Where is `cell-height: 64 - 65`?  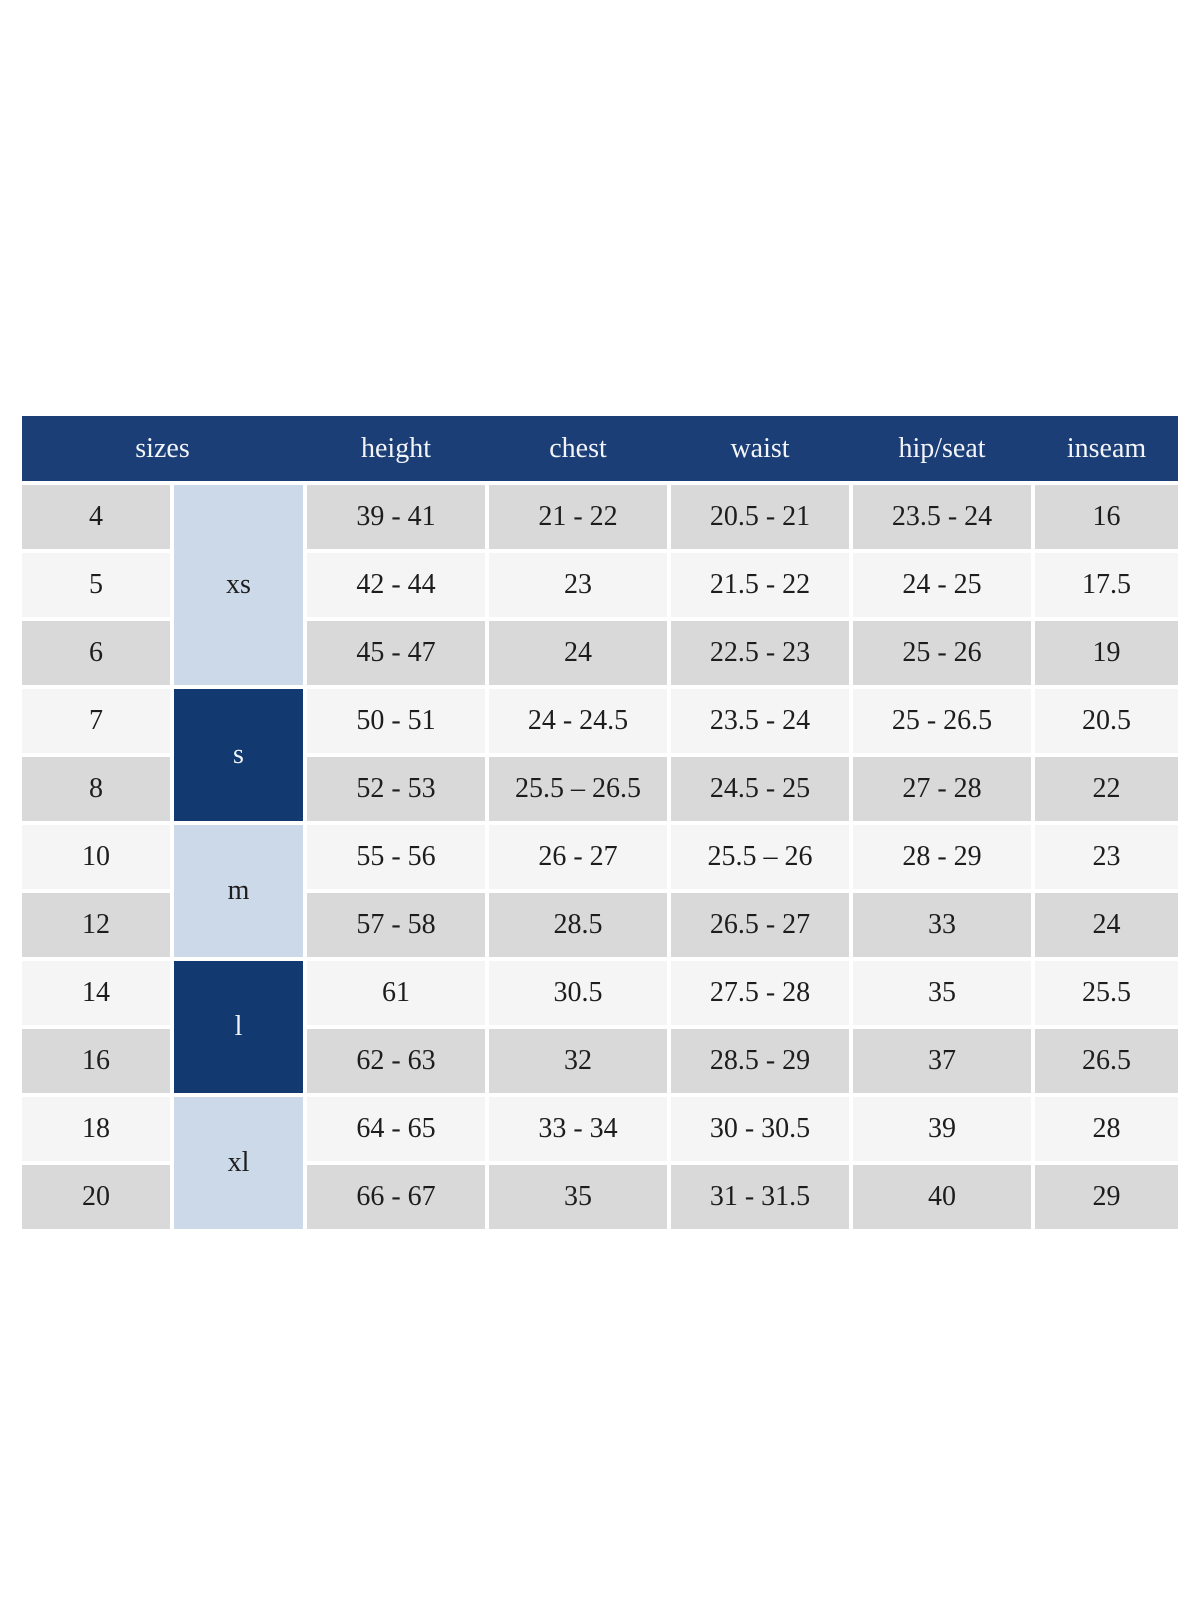 cell-height: 64 - 65 is located at coordinates (396, 1129).